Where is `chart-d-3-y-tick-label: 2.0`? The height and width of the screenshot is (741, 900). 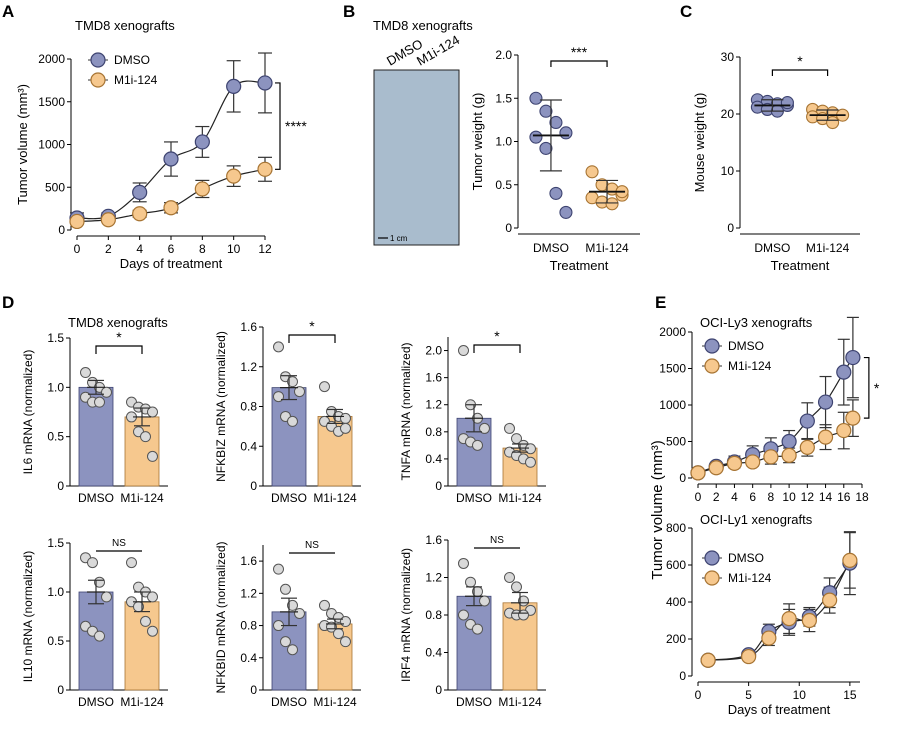
chart-d-3-y-tick-label: 2.0 is located at coordinates (433, 351).